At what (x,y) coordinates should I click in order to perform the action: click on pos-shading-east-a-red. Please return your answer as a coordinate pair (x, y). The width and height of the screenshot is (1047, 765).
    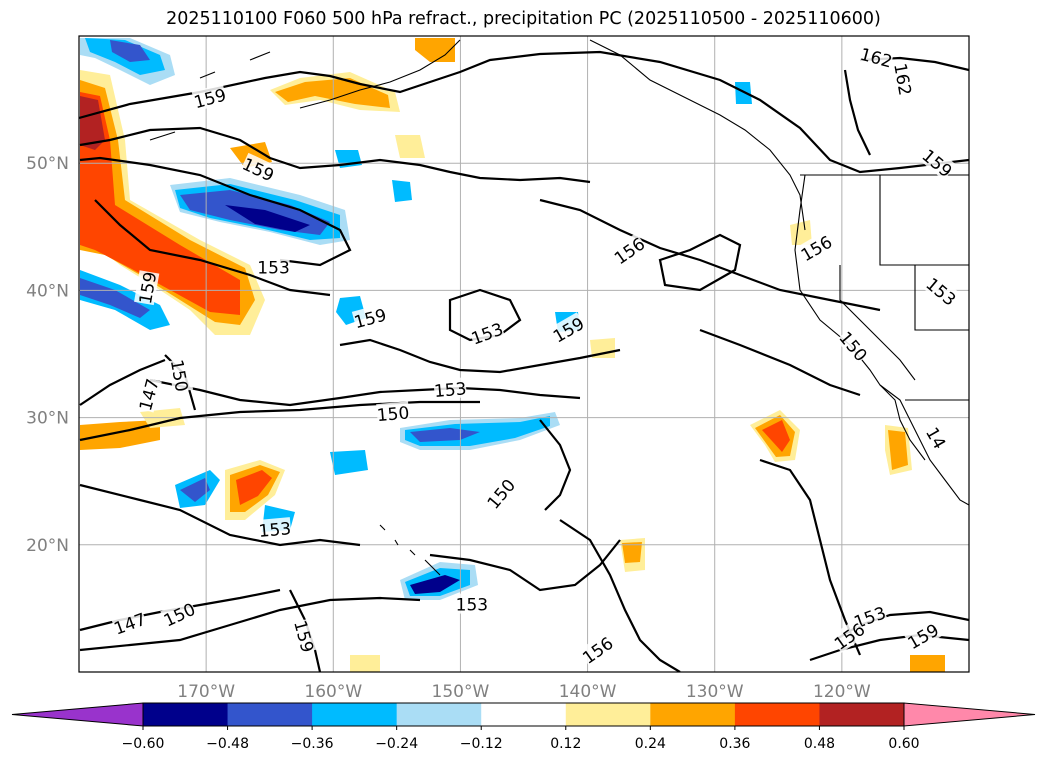
    Looking at the image, I should click on (776, 436).